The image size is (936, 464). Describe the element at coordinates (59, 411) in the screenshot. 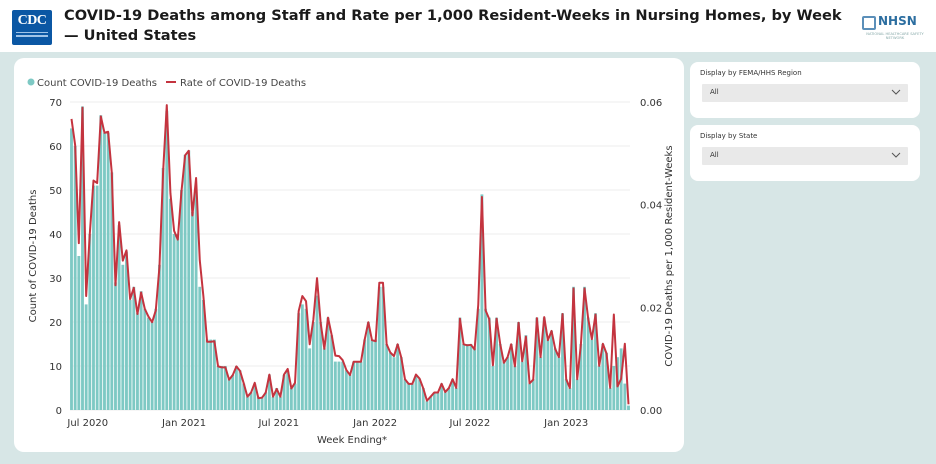

I see `y-tick-label: 0` at that location.